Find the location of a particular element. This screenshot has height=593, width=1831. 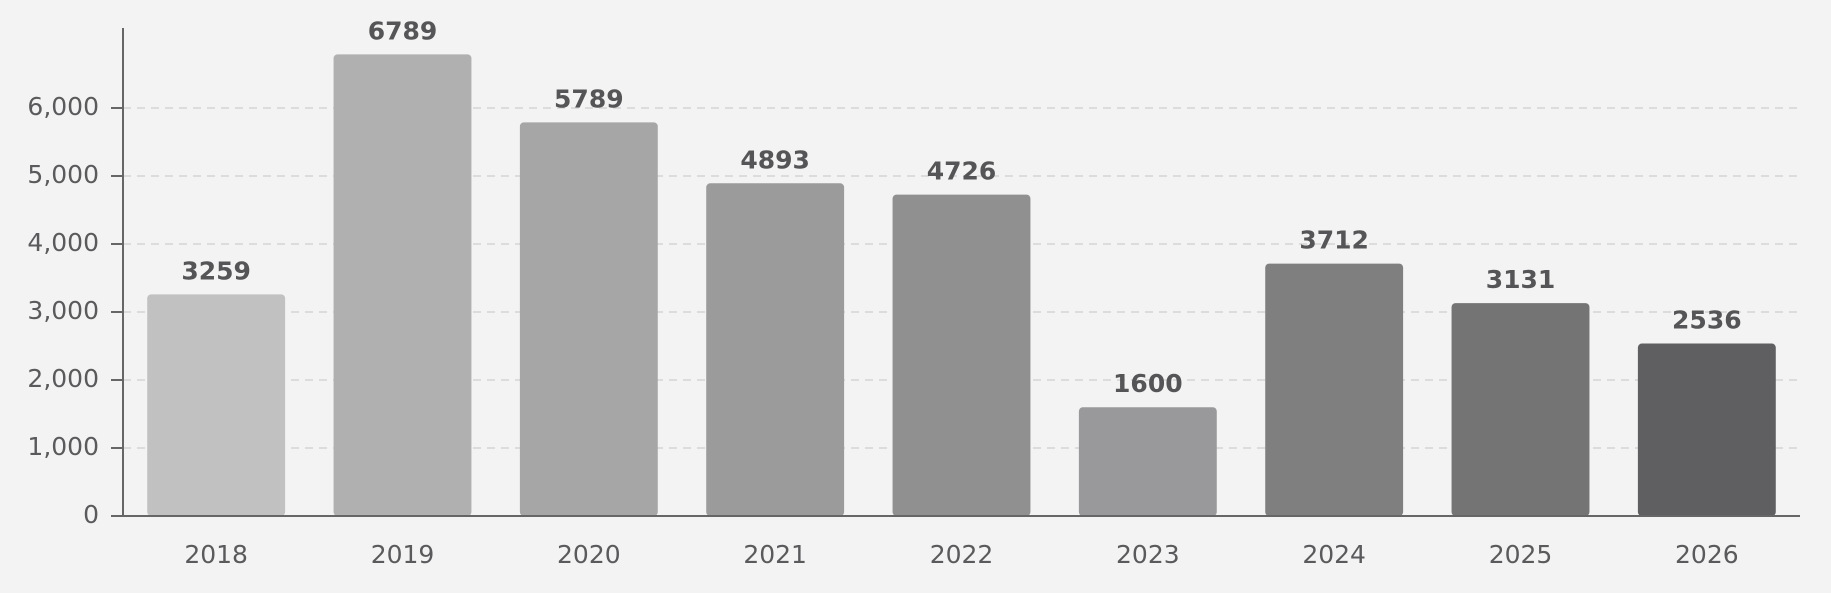

x-tick-label: 2025 is located at coordinates (1521, 554).